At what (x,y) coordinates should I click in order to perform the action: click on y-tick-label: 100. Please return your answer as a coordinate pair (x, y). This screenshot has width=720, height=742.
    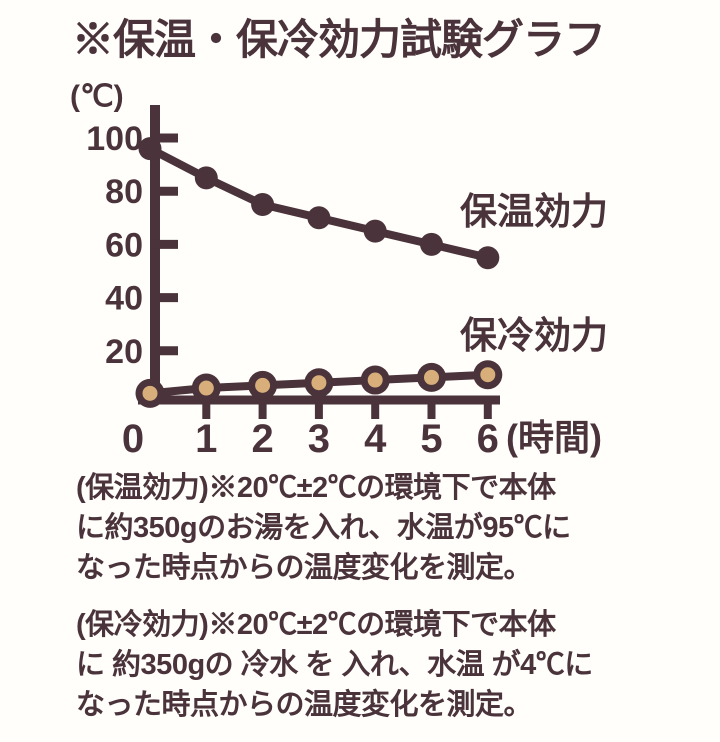
    Looking at the image, I should click on (114, 139).